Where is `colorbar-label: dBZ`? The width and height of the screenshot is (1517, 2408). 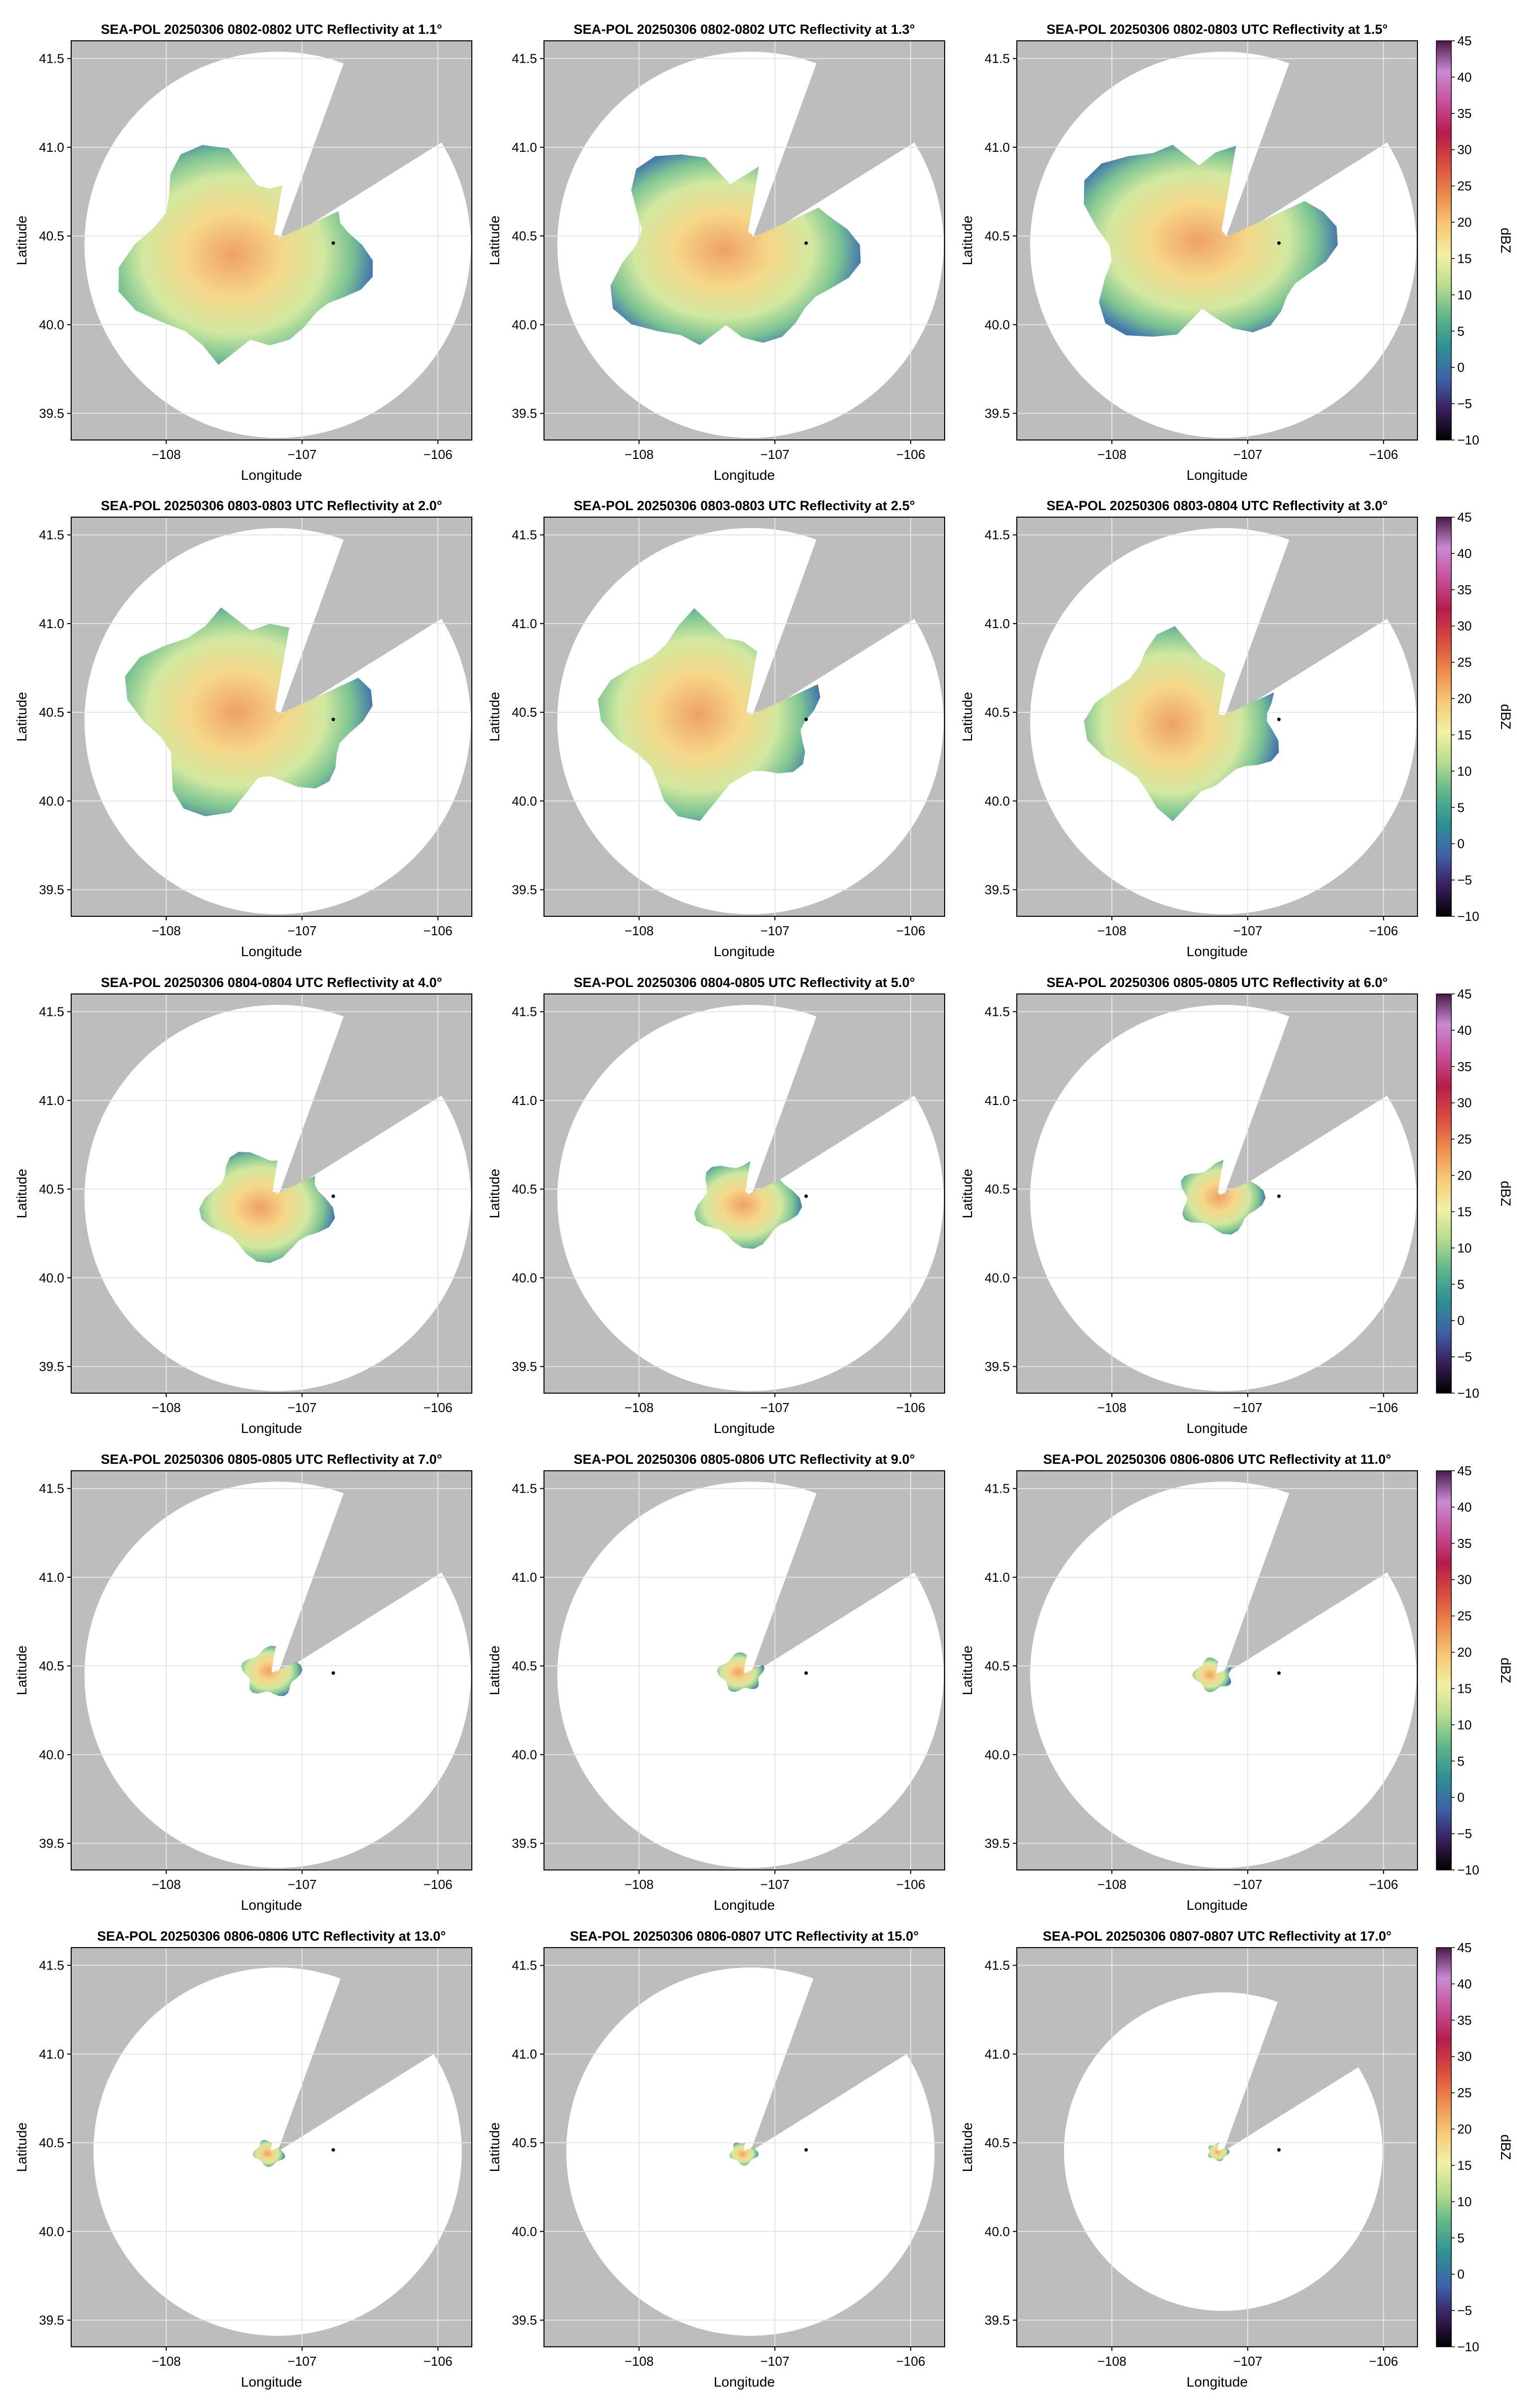 colorbar-label: dBZ is located at coordinates (1506, 240).